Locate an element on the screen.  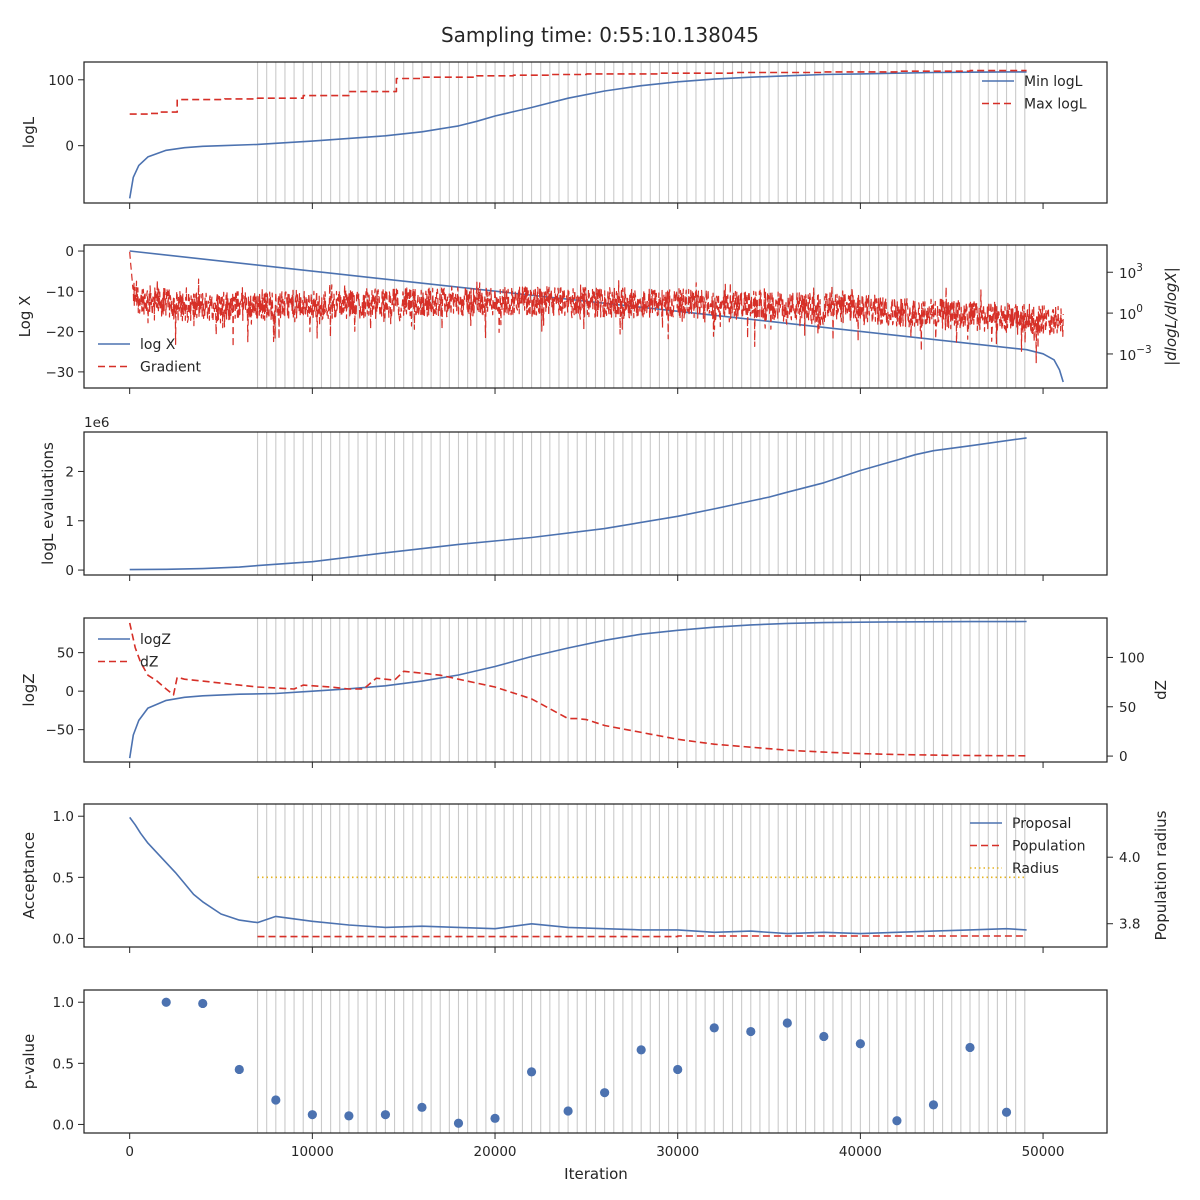
y-tick-label: 50 is located at coordinates (65, 654).